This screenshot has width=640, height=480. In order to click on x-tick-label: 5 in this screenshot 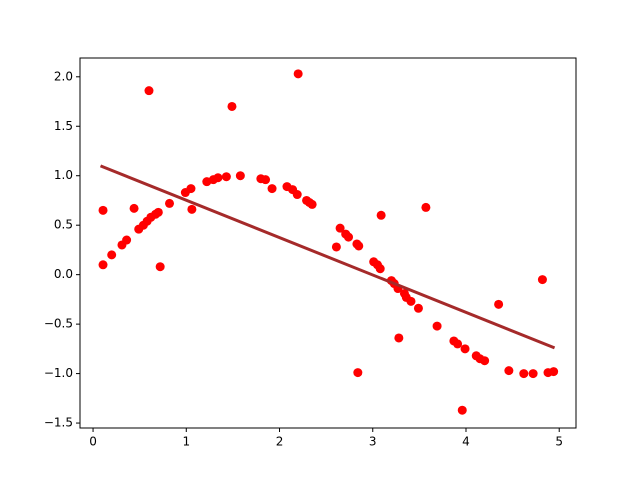, I will do `click(559, 442)`.